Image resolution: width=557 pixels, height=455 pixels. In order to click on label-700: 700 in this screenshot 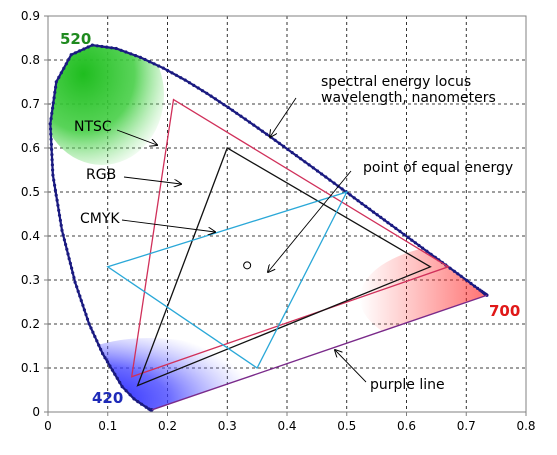, I will do `click(504, 311)`.